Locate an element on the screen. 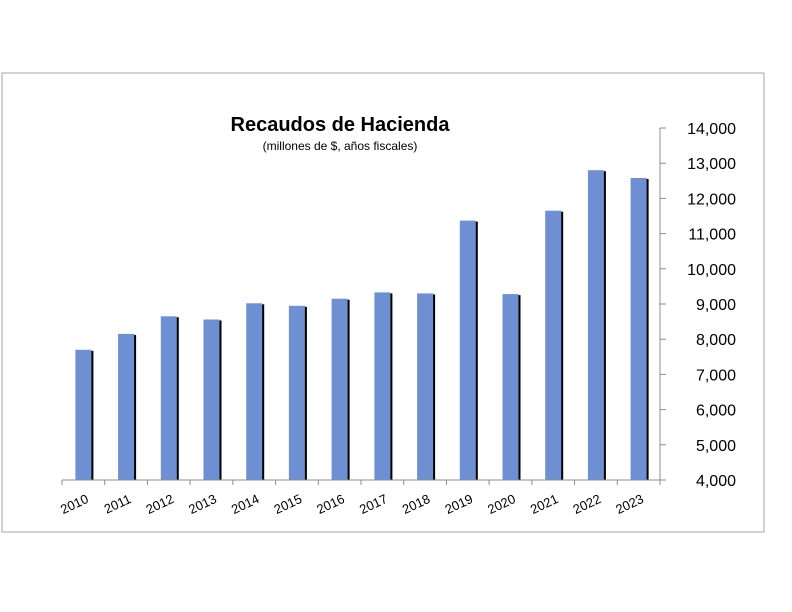 The image size is (792, 612). y-tick-label: 14,000 is located at coordinates (711, 129).